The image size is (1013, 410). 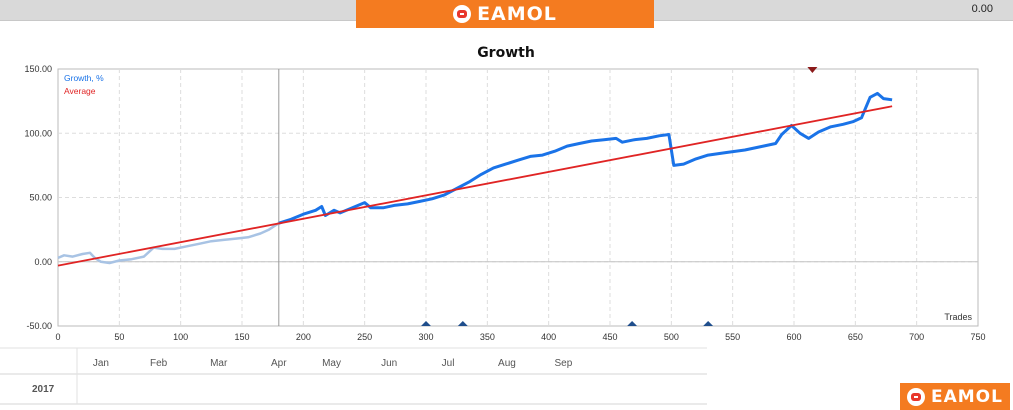 What do you see at coordinates (43, 262) in the screenshot?
I see `y-tick-label: 0.00` at bounding box center [43, 262].